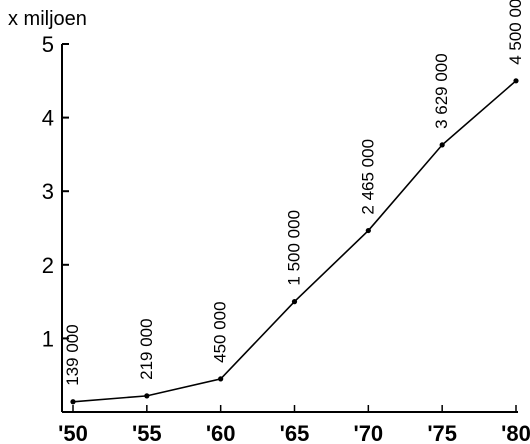 The width and height of the screenshot is (530, 444). What do you see at coordinates (47, 19) in the screenshot?
I see `y-axis-label: x miljoen` at bounding box center [47, 19].